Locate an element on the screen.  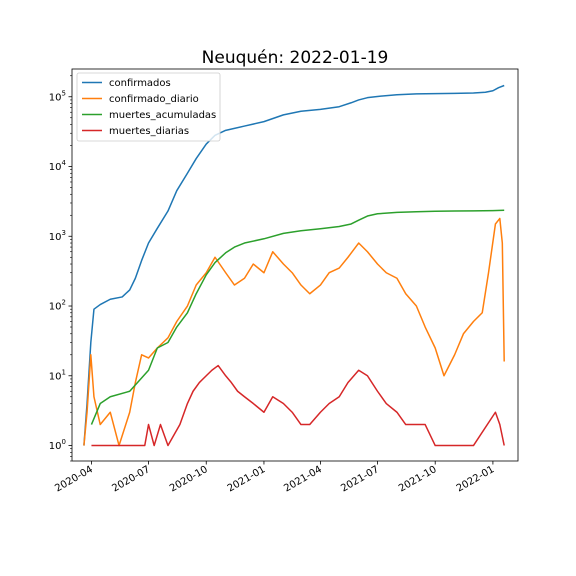
y-tick-label: 10³ is located at coordinates (57, 236).